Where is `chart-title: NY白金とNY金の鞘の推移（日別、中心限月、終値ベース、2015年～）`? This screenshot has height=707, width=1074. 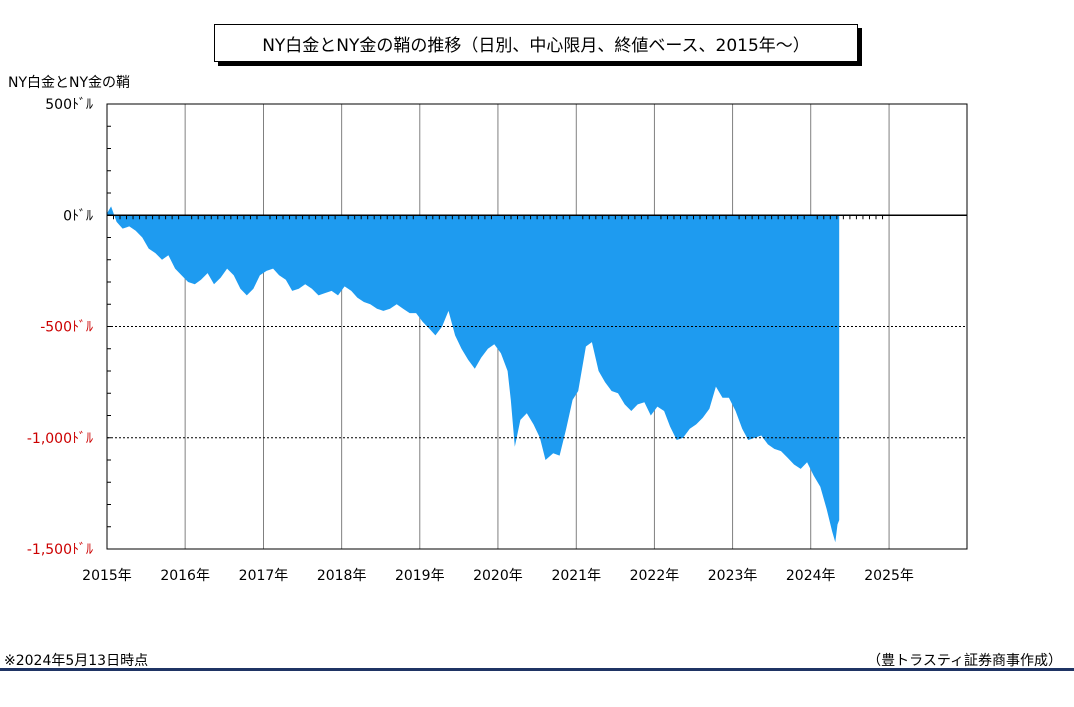 chart-title: NY白金とNY金の鞘の推移（日別、中心限月、終値ベース、2015年～） is located at coordinates (536, 43).